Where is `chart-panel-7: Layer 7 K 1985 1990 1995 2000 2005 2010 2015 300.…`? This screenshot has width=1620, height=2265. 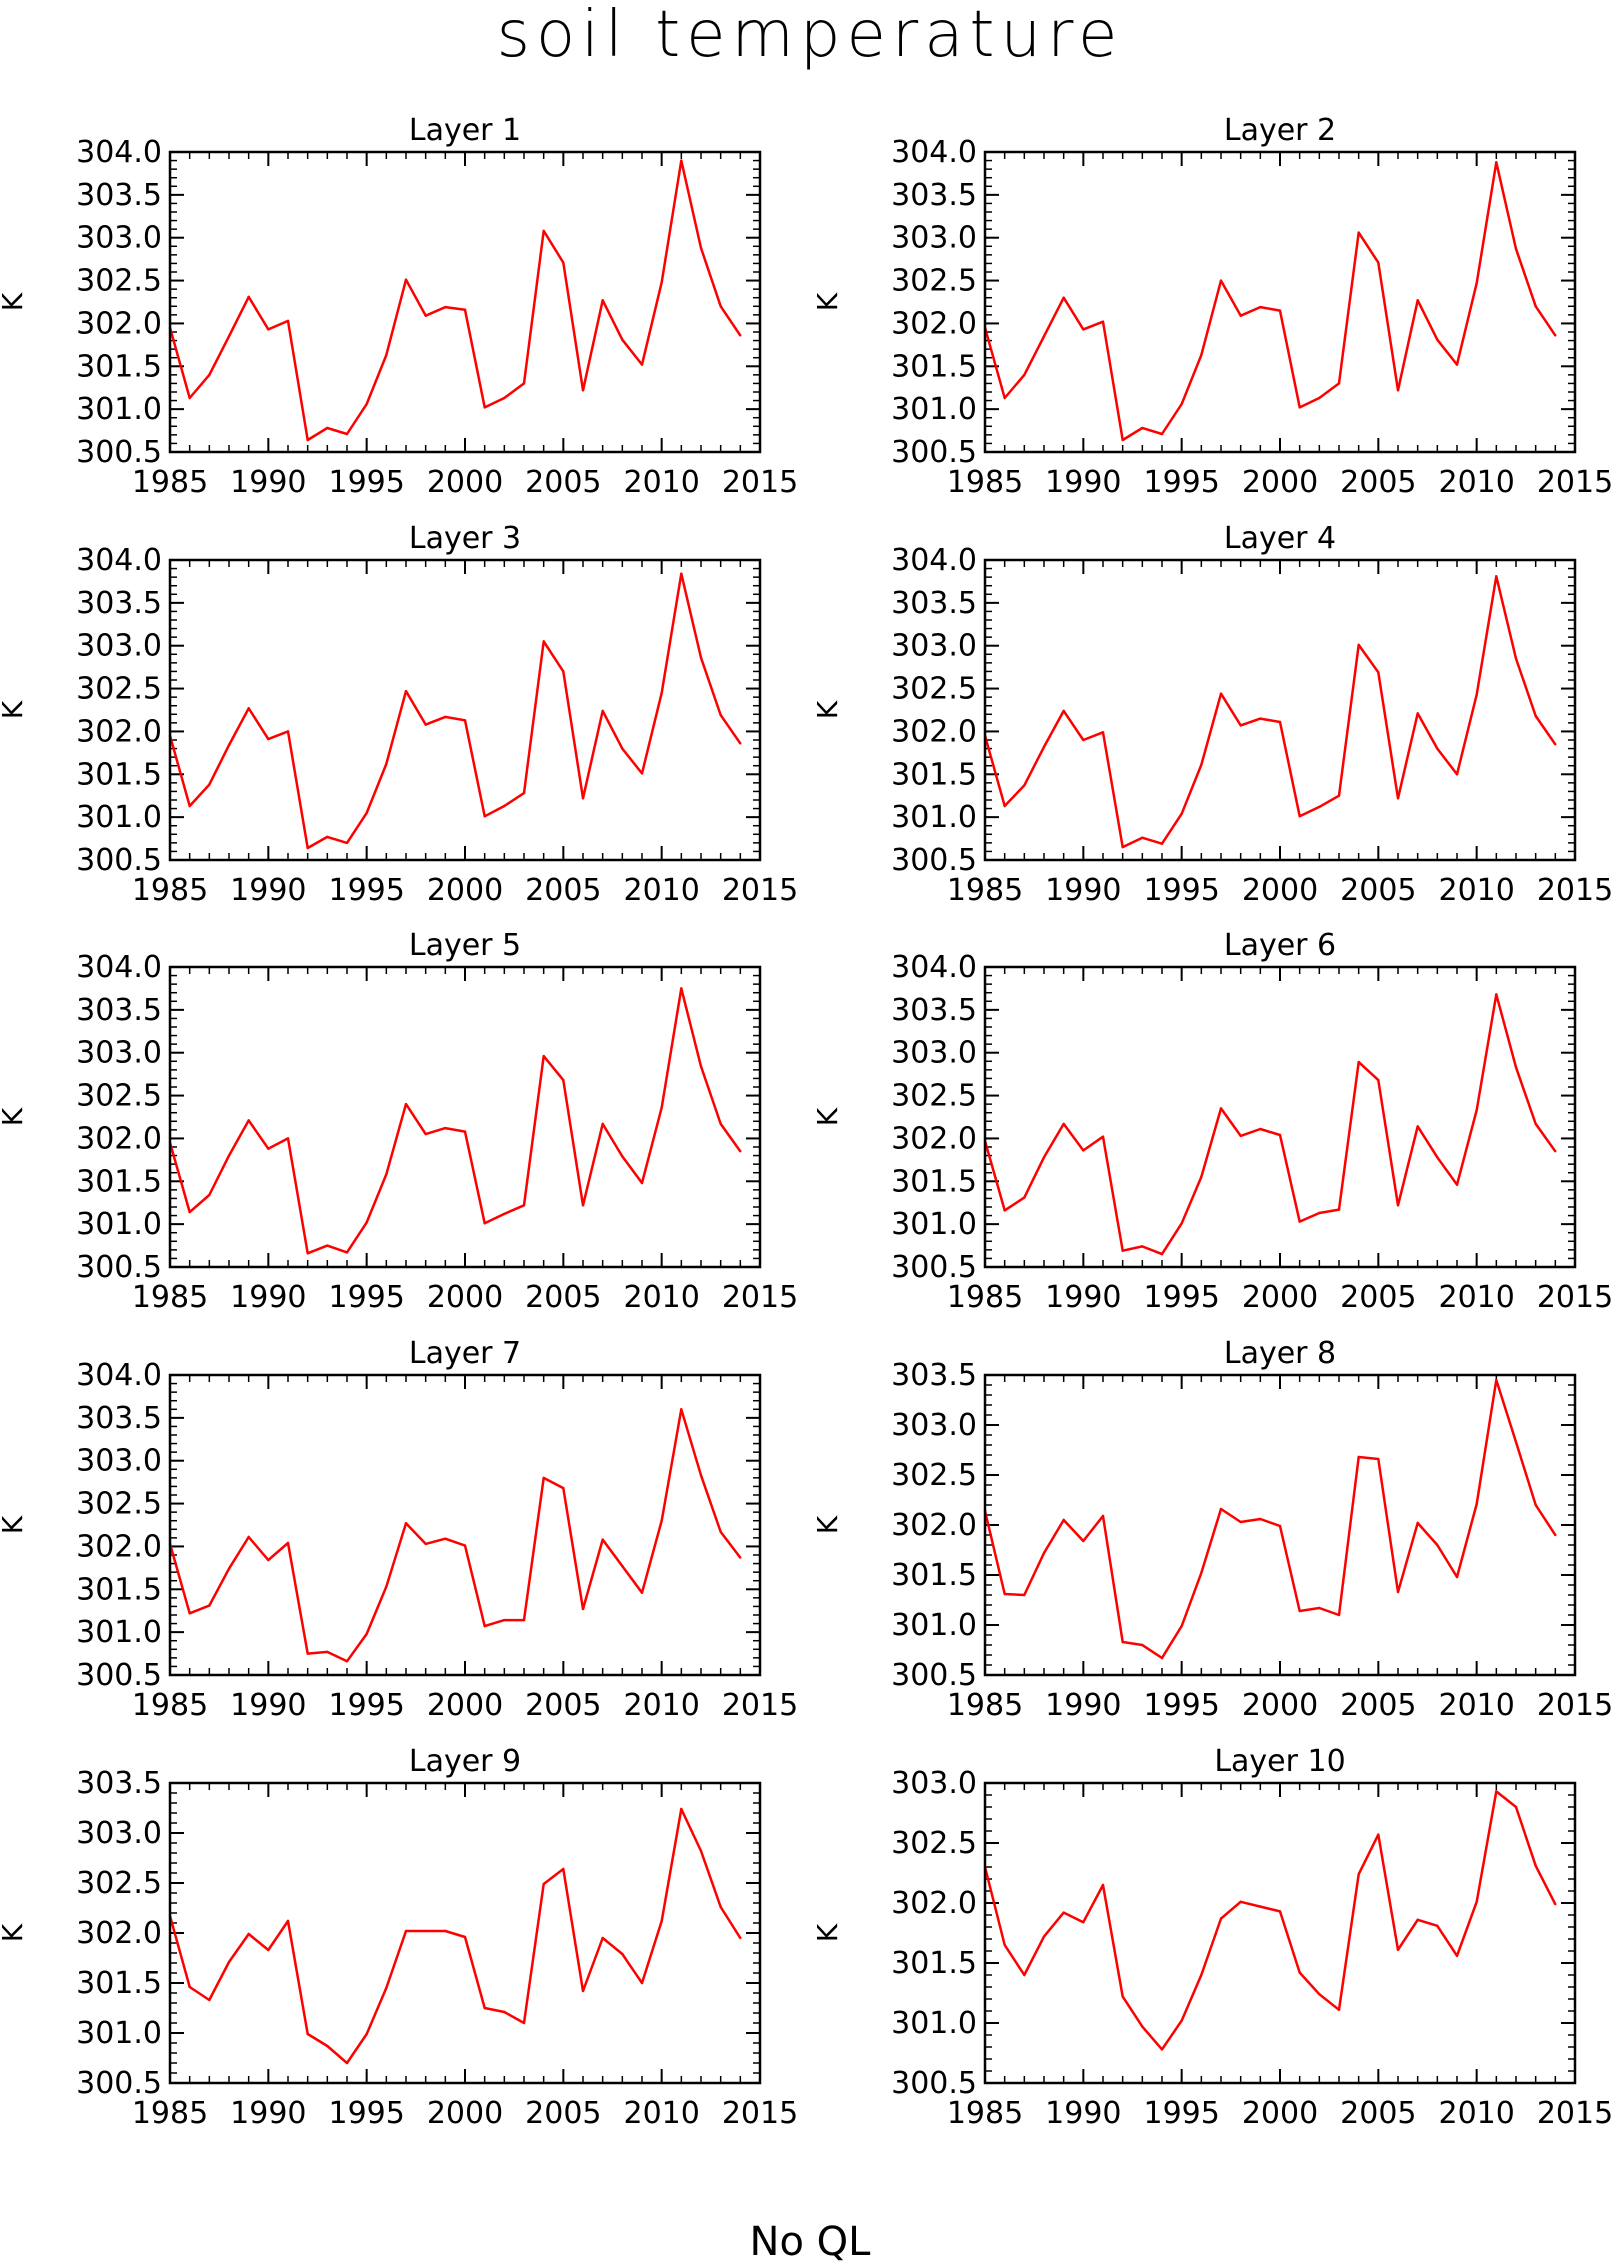 chart-panel-7: Layer 7 K 1985 1990 1995 2000 2005 2010 2015 300.… is located at coordinates (399, 1529).